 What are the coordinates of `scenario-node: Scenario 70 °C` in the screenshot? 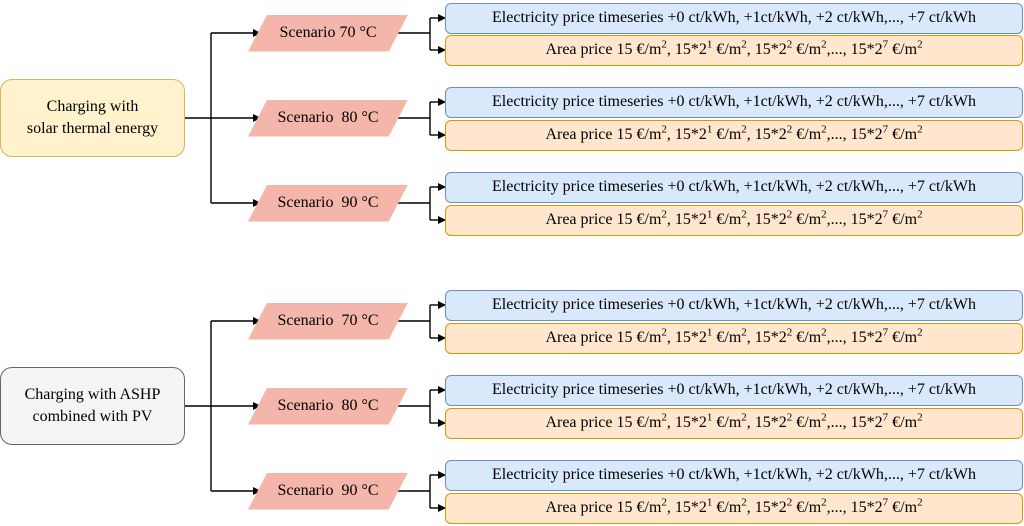 It's located at (328, 321).